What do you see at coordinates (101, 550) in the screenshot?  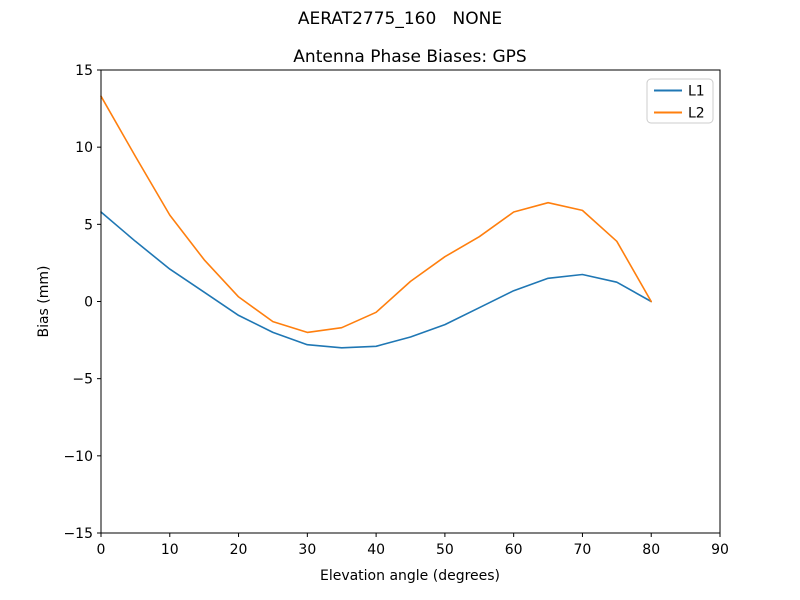 I see `x-tick-label: 0` at bounding box center [101, 550].